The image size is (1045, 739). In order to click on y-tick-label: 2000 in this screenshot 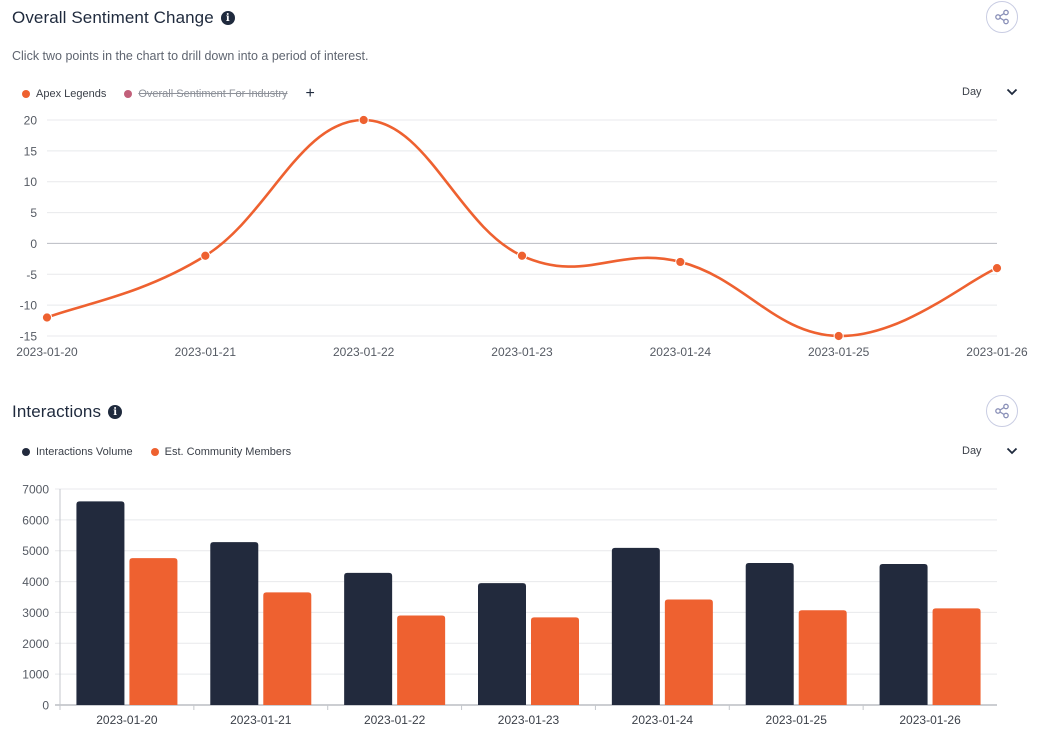, I will do `click(35, 644)`.